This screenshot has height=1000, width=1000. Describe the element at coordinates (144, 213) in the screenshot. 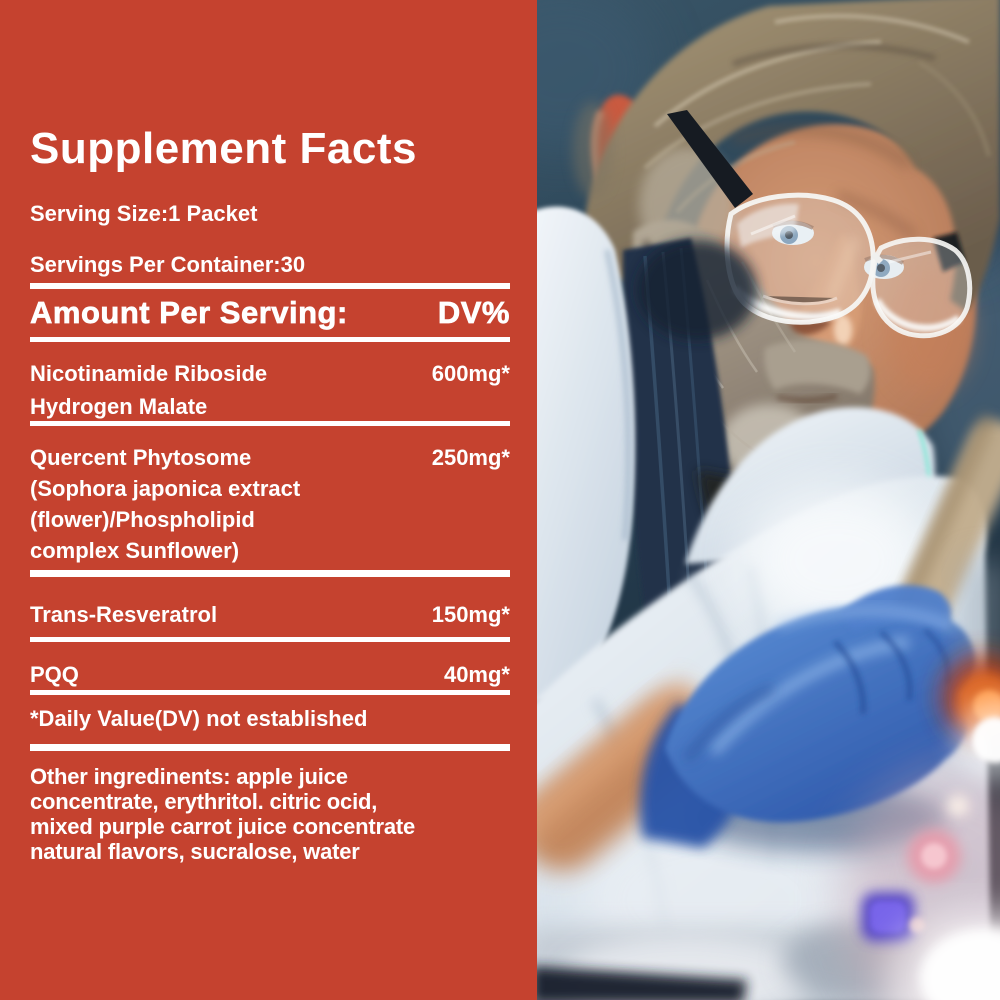

I see `serving-size: Serving Size:1 Packet` at that location.